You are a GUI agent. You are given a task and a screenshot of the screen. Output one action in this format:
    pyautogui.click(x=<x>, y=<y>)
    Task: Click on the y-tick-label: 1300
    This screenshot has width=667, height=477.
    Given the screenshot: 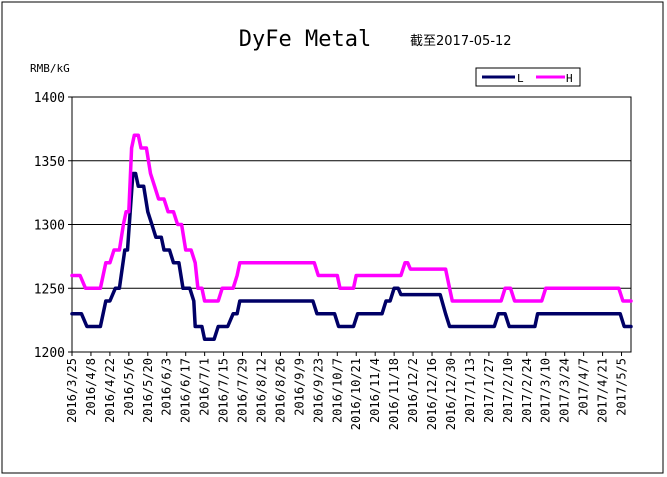 What is the action you would take?
    pyautogui.click(x=49, y=226)
    